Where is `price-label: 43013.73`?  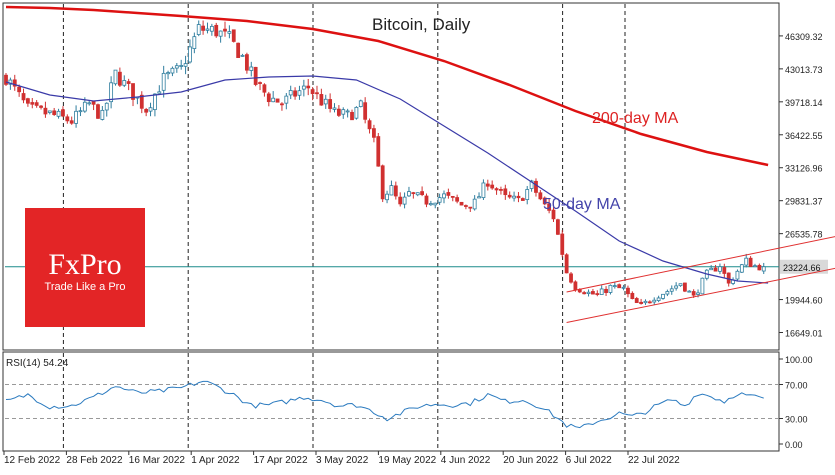
price-label: 43013.73 is located at coordinates (804, 70).